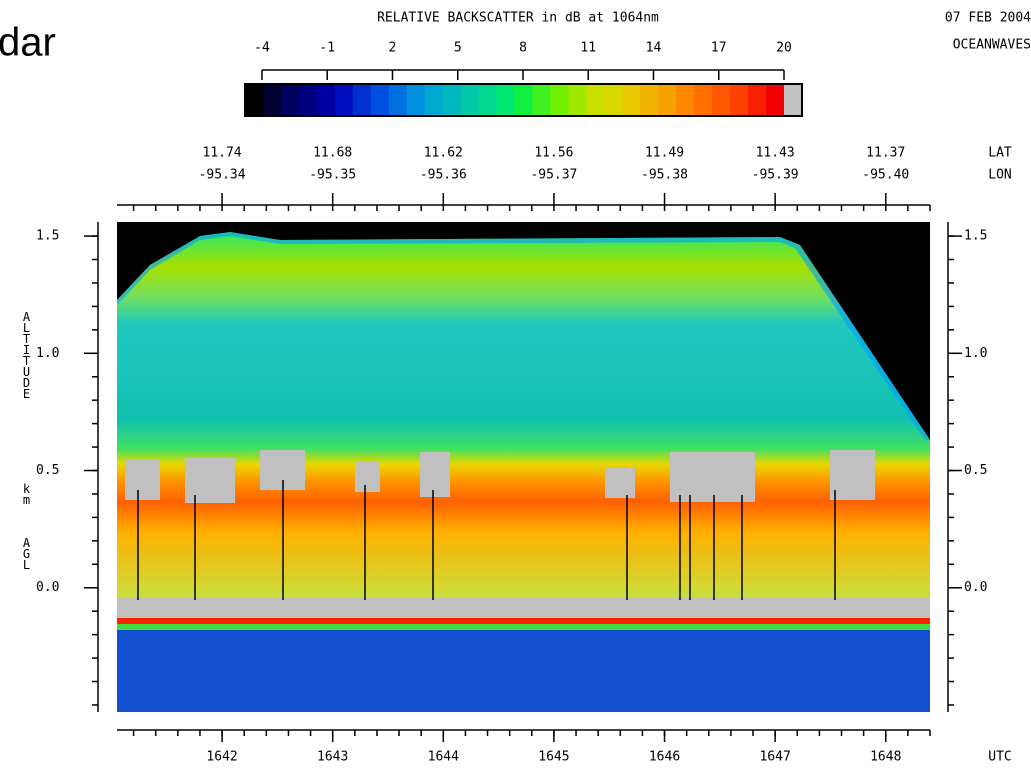 This screenshot has height=771, width=1031. I want to click on lon-label: -95.40, so click(885, 175).